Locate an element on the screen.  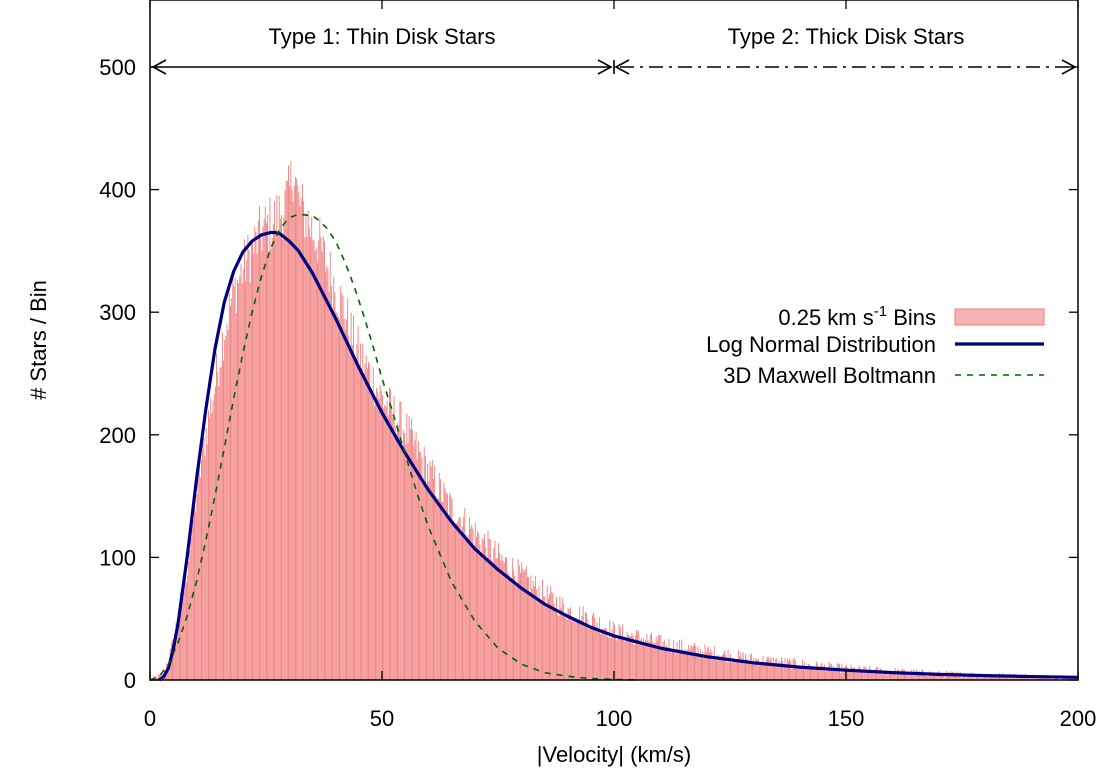
y-tick-label: 300 is located at coordinates (117, 312).